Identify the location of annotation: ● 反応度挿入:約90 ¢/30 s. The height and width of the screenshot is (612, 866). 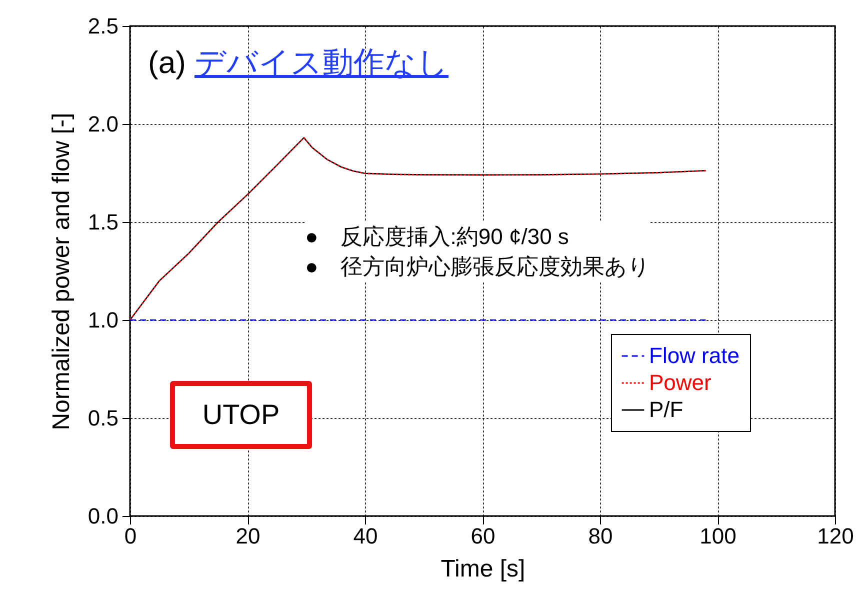
(437, 237).